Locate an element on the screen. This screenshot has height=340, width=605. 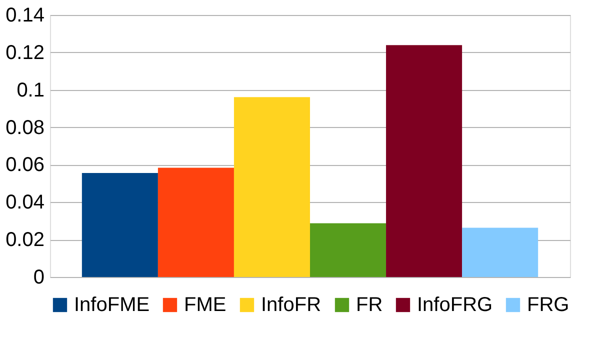
legend-label: InfoFME is located at coordinates (112, 305).